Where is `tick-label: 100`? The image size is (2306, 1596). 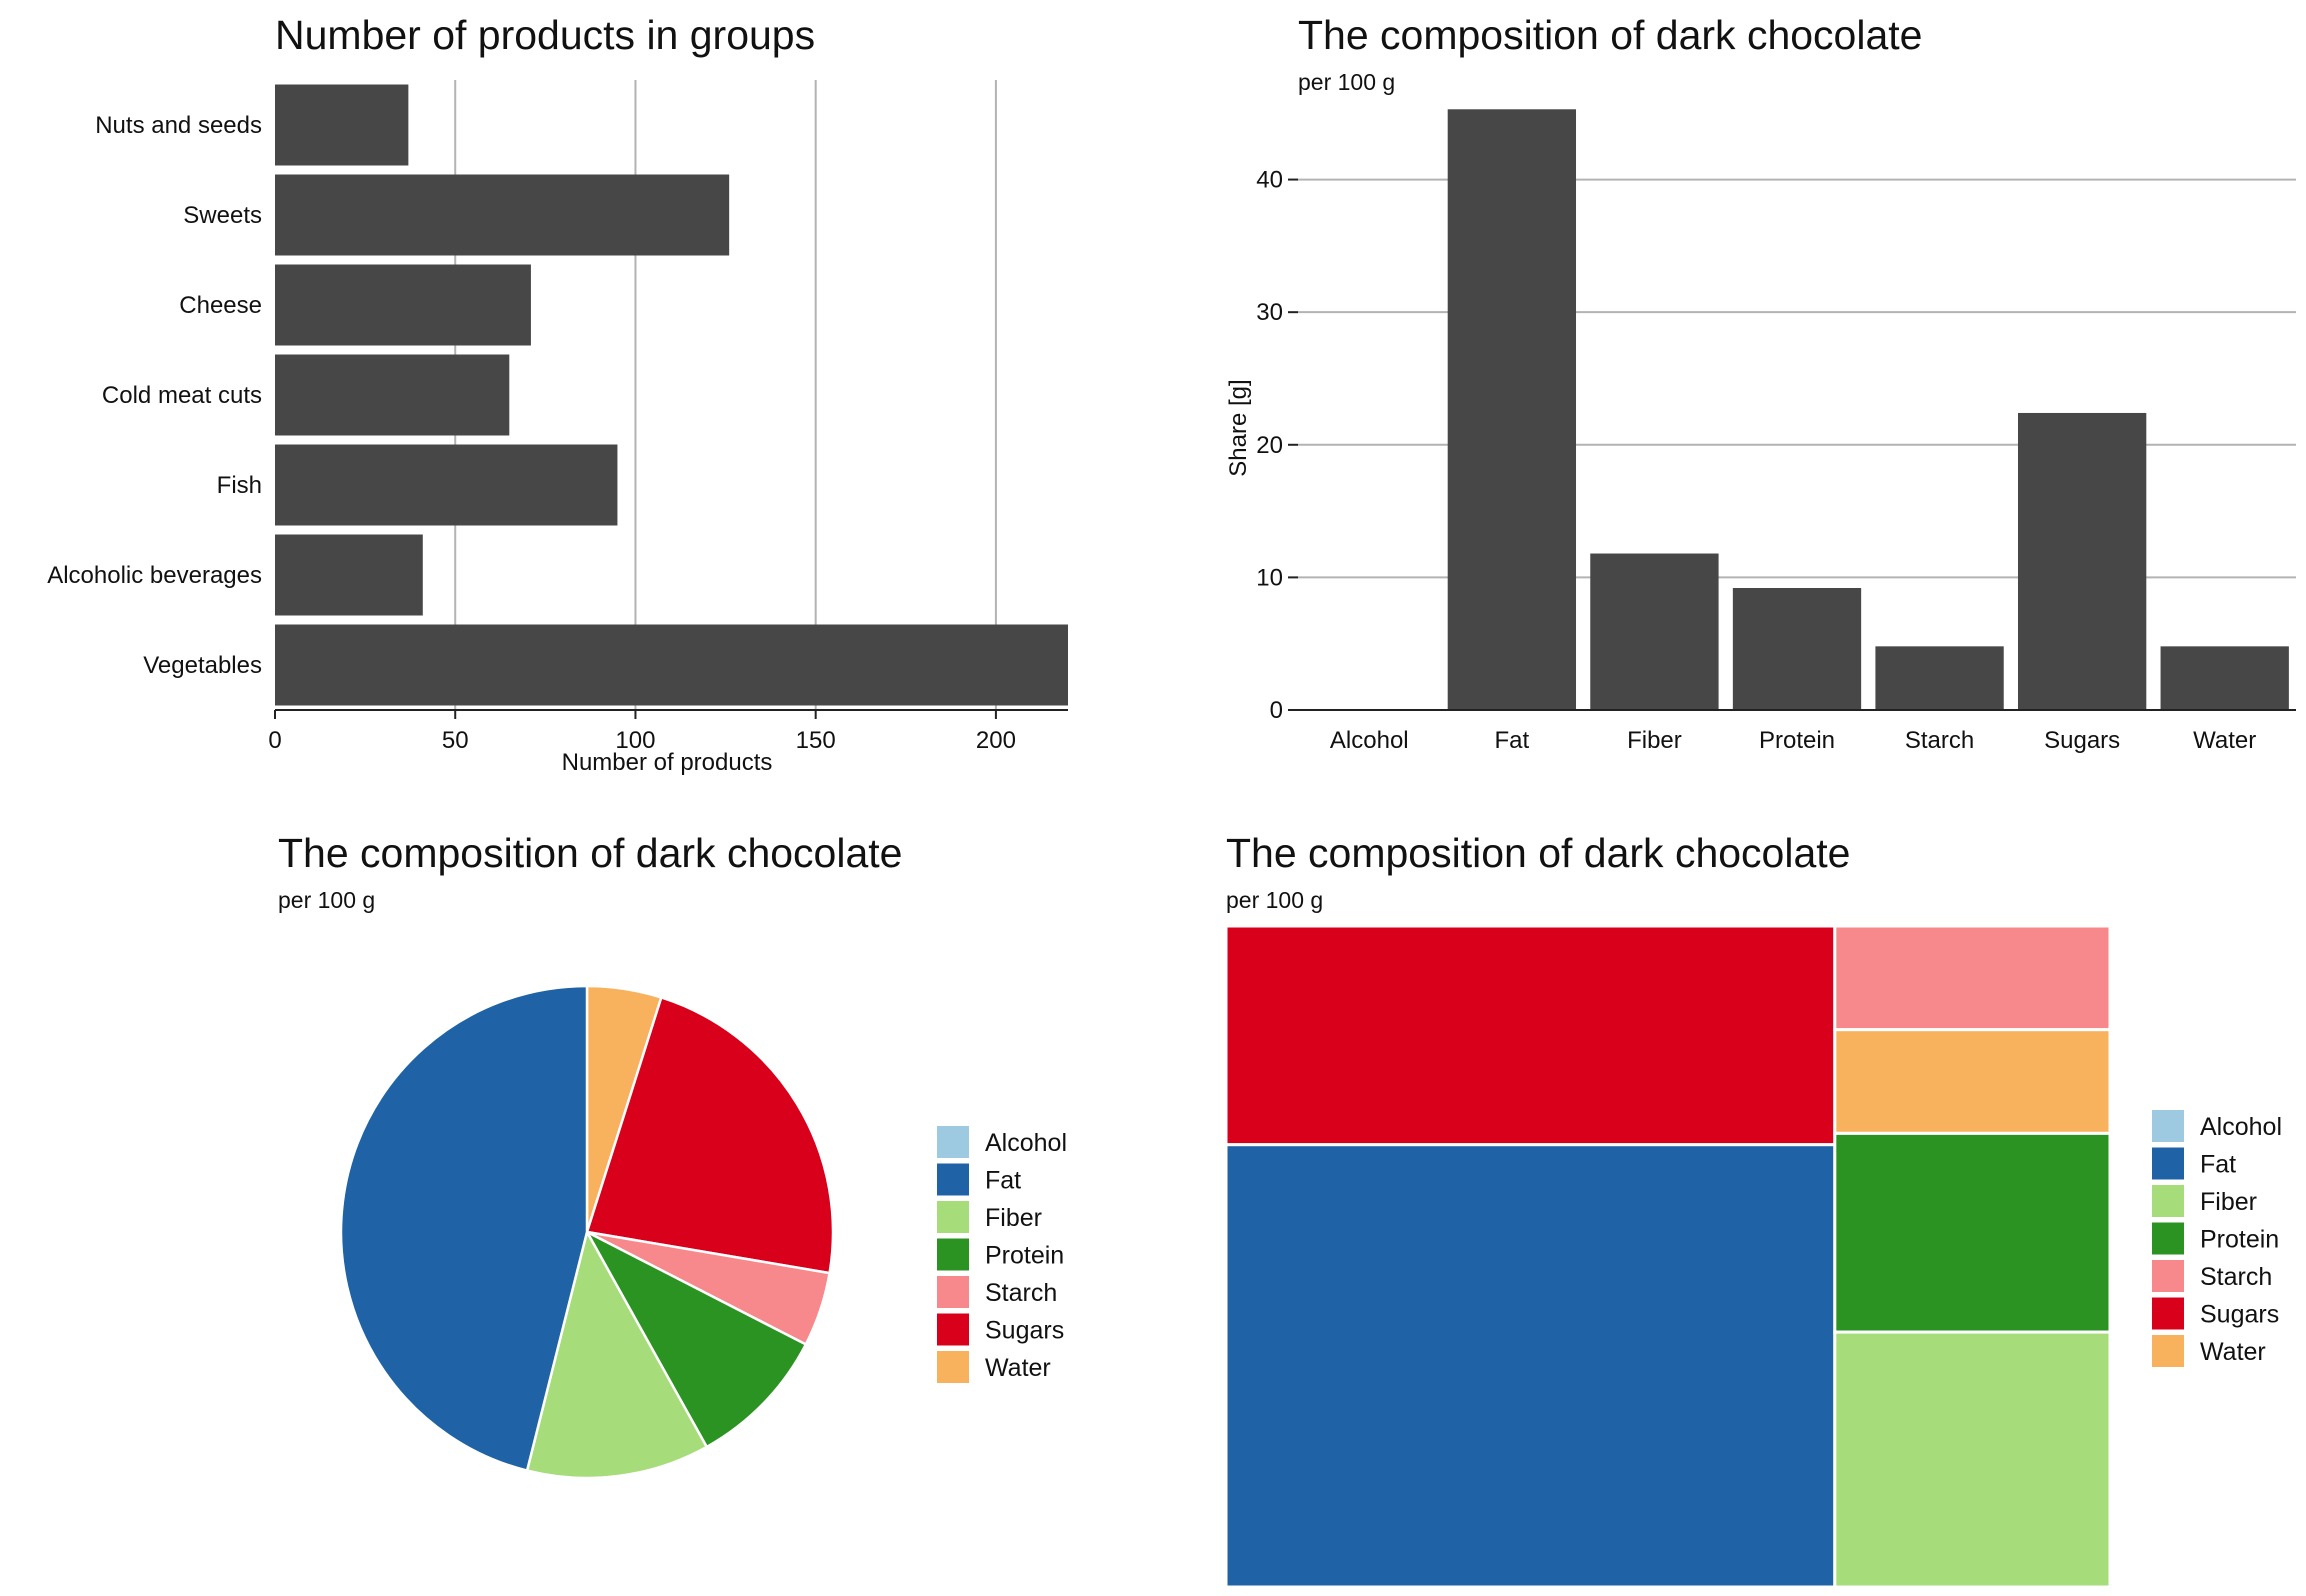
tick-label: 100 is located at coordinates (635, 740).